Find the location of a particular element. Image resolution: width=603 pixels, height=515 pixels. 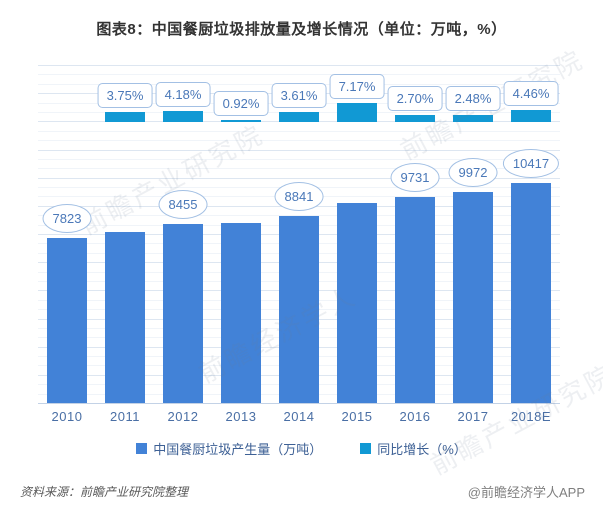

x-axis-label-2016: 2016 is located at coordinates (415, 416).